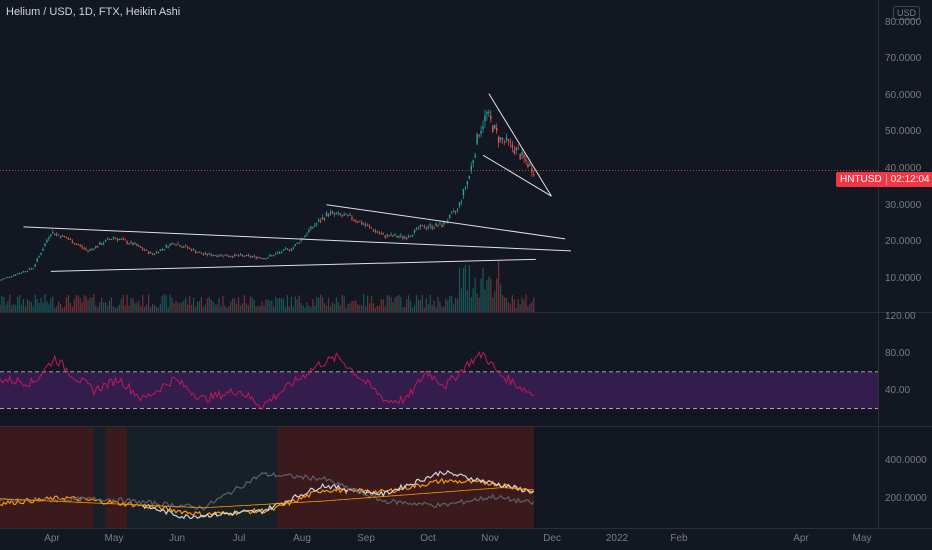 The image size is (932, 550). I want to click on last-price-tag: HNTUSD 02:12:04, so click(884, 179).